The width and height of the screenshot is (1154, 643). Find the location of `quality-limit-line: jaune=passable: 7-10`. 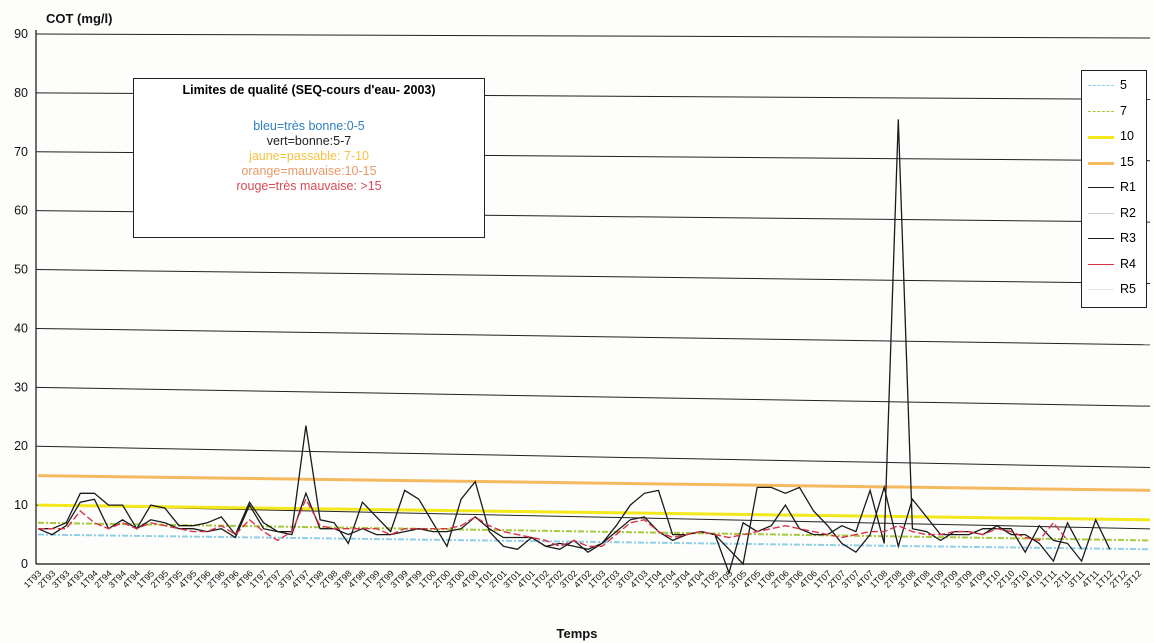

quality-limit-line: jaune=passable: 7-10 is located at coordinates (309, 156).